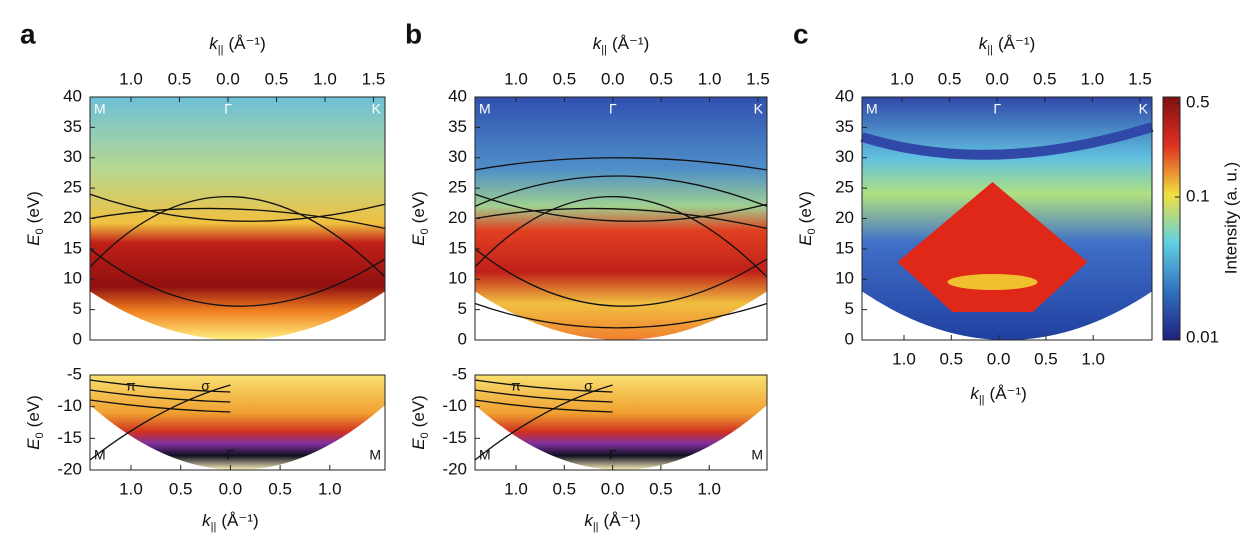  I want to click on y-tick-label: 25, so click(72, 187).